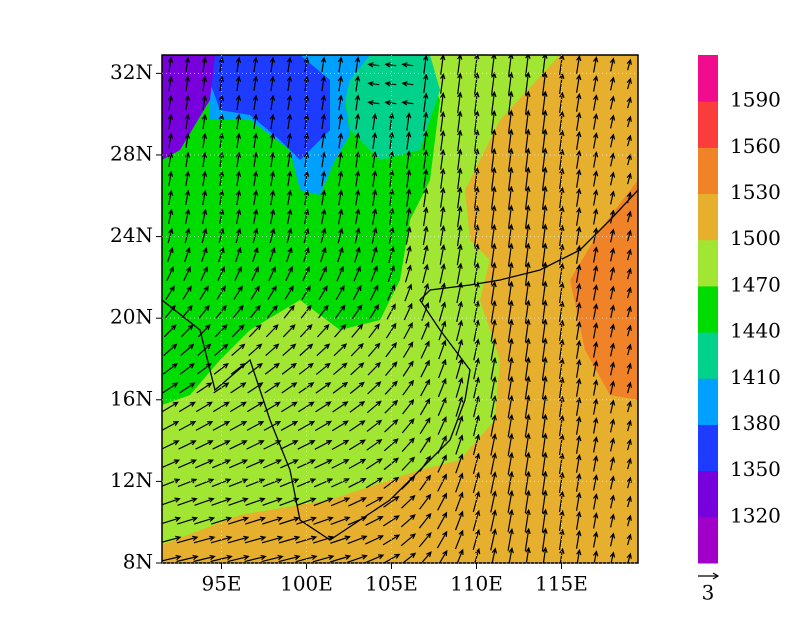 This screenshot has height=622, width=800. I want to click on y-tick-label: 24N, so click(131, 235).